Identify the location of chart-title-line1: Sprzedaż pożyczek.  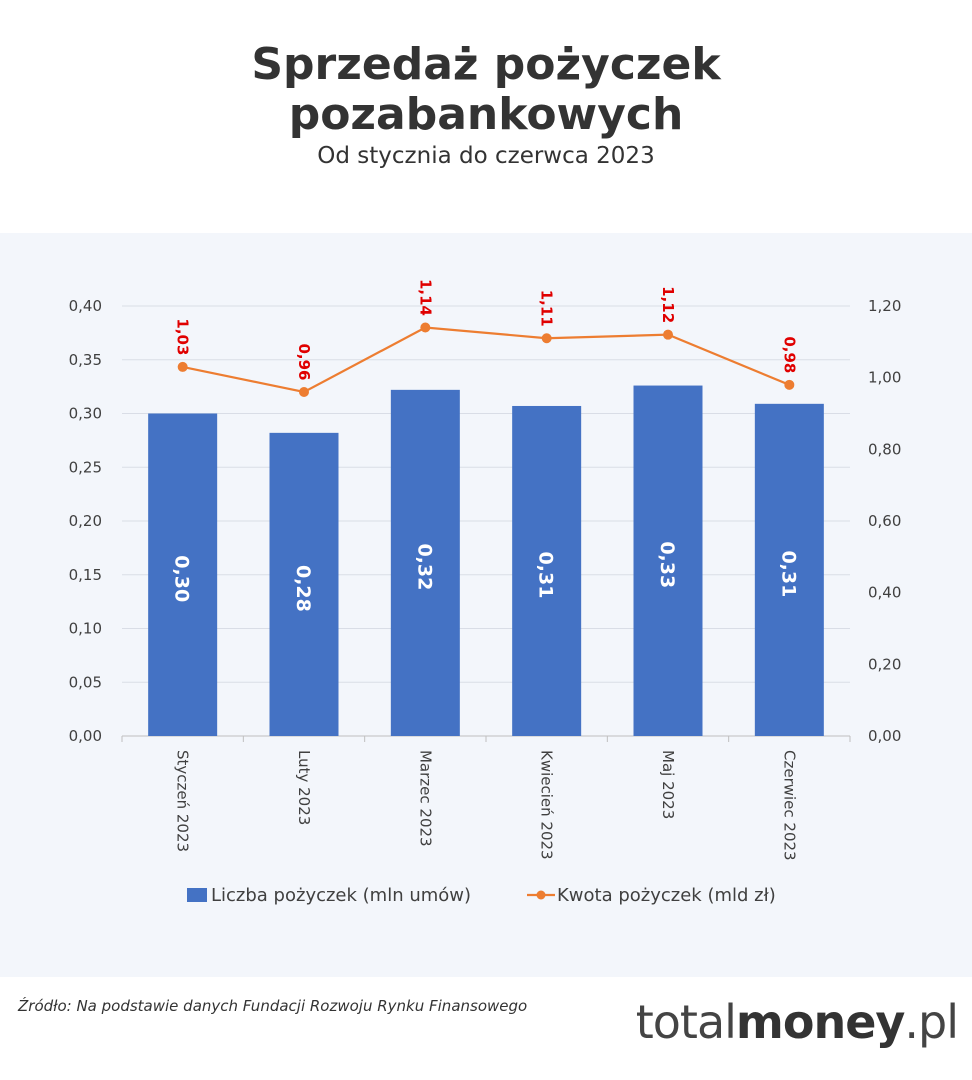
(486, 64).